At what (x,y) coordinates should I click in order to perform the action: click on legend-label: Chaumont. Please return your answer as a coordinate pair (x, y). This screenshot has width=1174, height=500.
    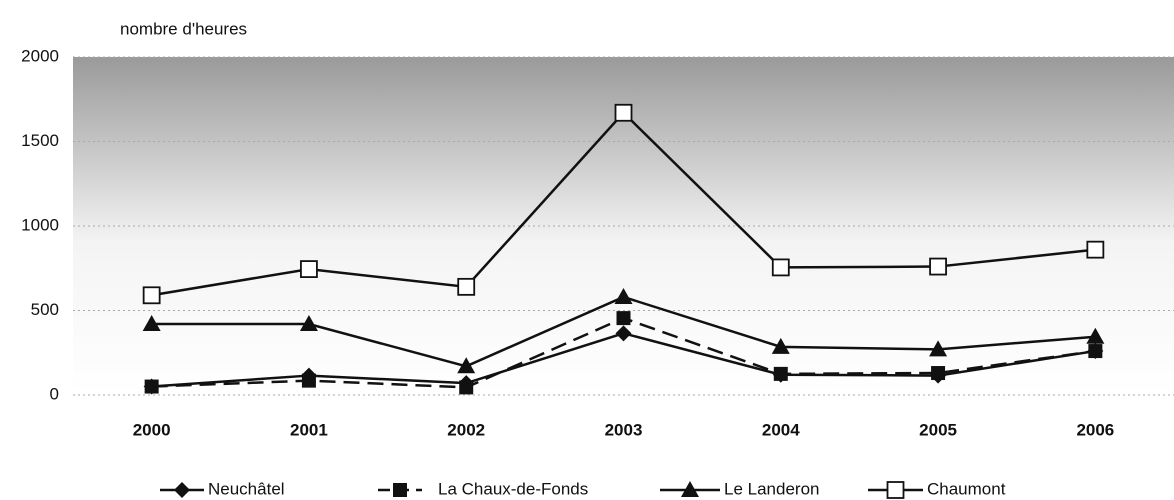
    Looking at the image, I should click on (966, 488).